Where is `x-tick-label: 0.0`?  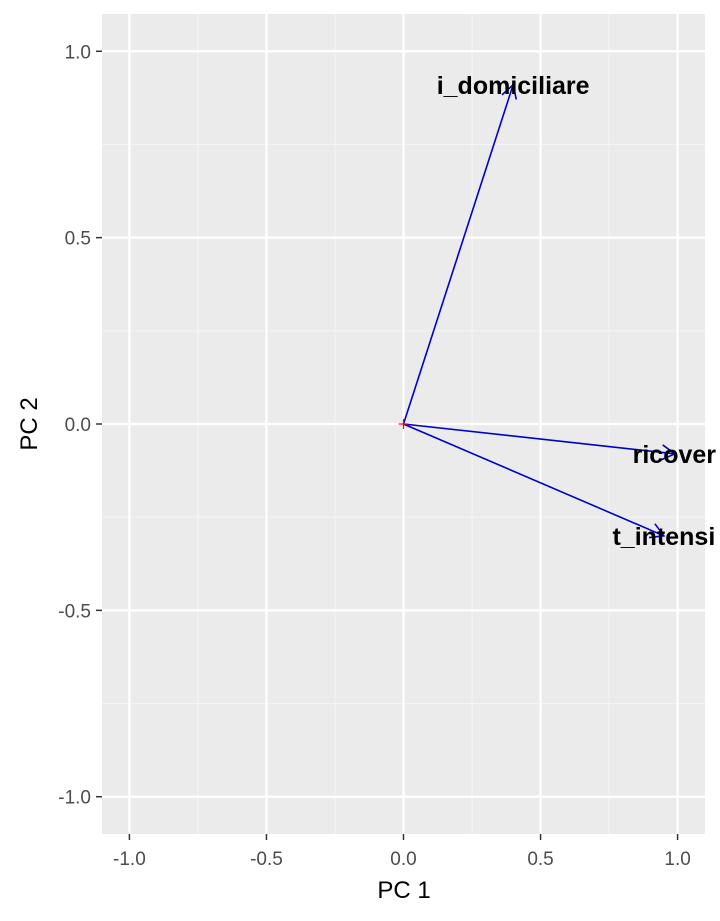 x-tick-label: 0.0 is located at coordinates (403, 859).